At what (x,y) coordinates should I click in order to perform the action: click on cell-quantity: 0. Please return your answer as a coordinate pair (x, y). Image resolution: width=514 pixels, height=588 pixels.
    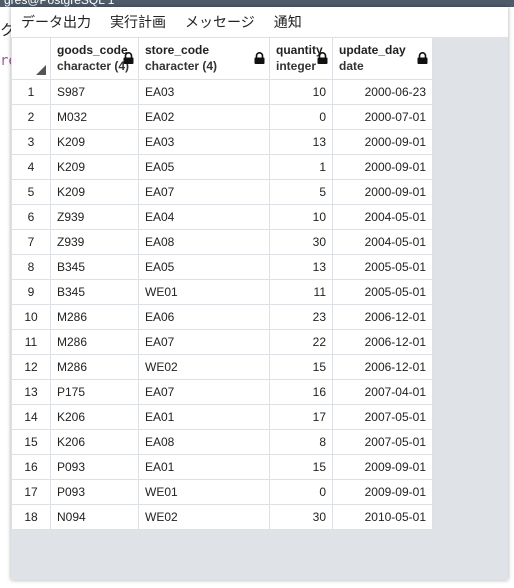
    Looking at the image, I should click on (301, 492).